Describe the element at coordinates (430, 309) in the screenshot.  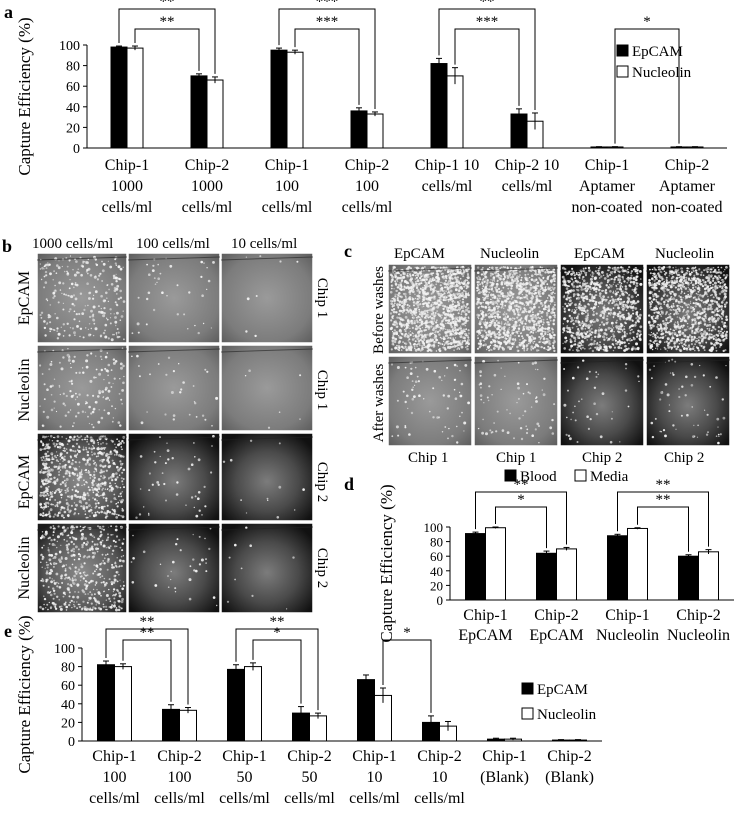
I see `micrograph-c-tile` at that location.